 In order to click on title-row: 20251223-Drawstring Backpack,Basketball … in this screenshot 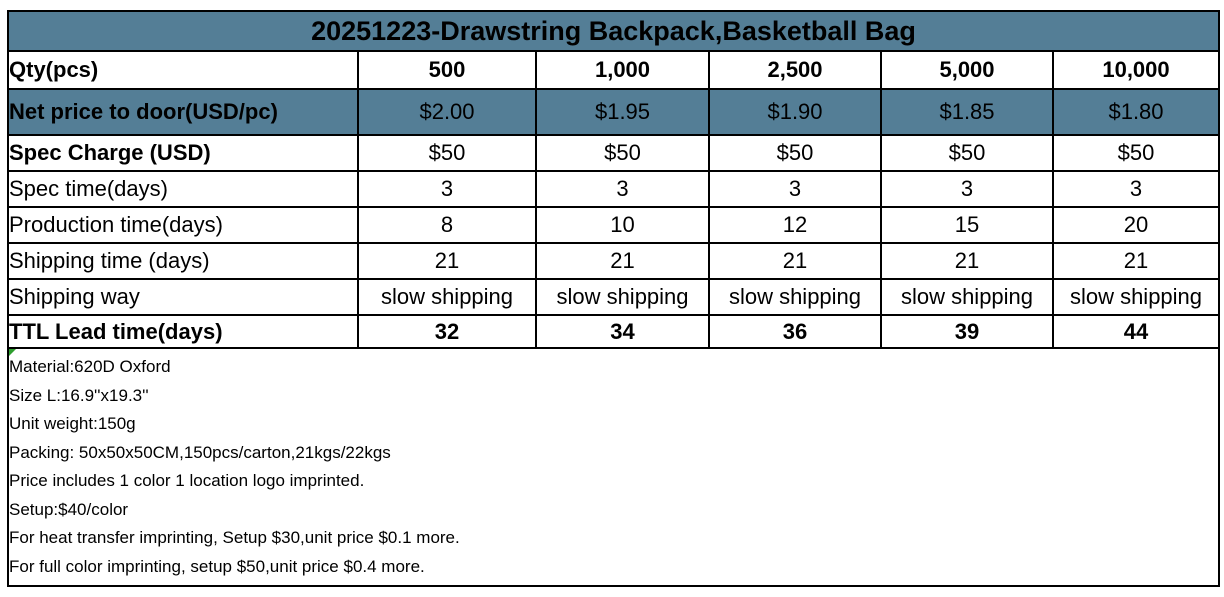, I will do `click(613, 31)`.